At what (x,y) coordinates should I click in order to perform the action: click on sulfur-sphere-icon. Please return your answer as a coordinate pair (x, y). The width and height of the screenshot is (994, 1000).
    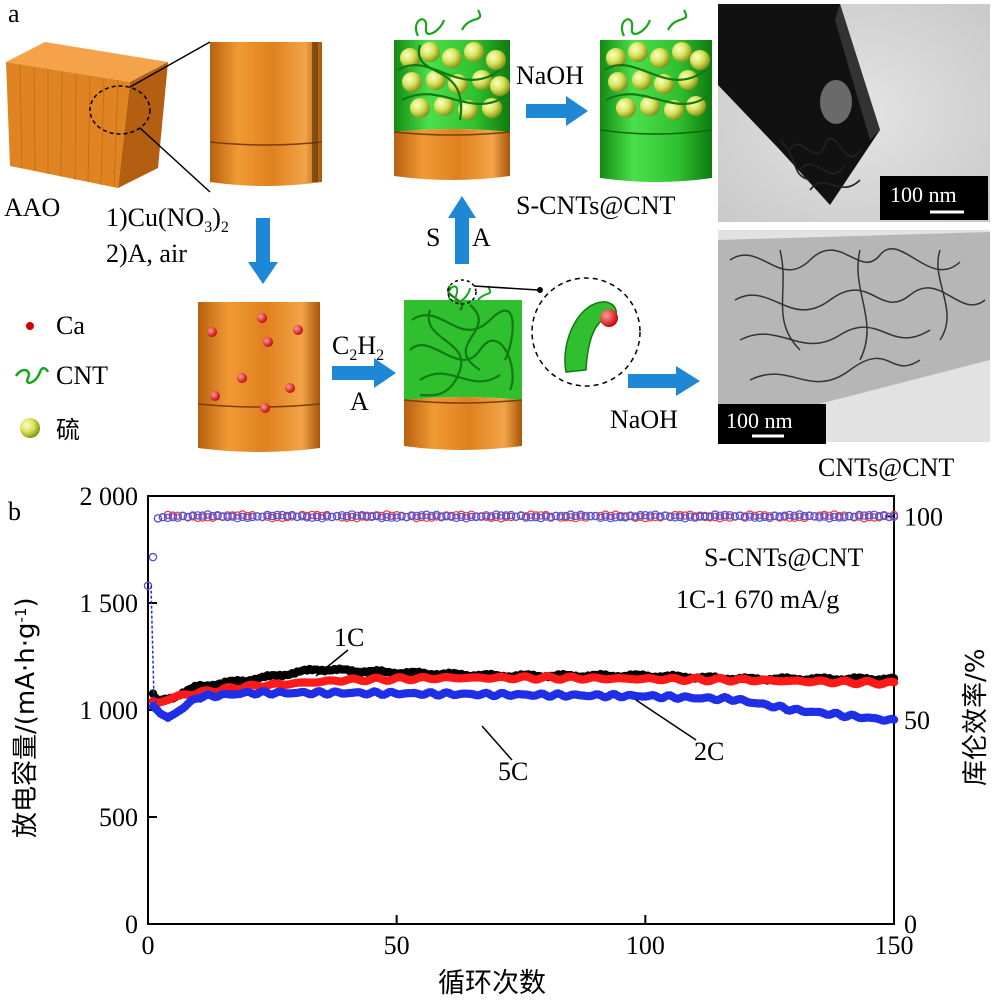
    Looking at the image, I should click on (30, 428).